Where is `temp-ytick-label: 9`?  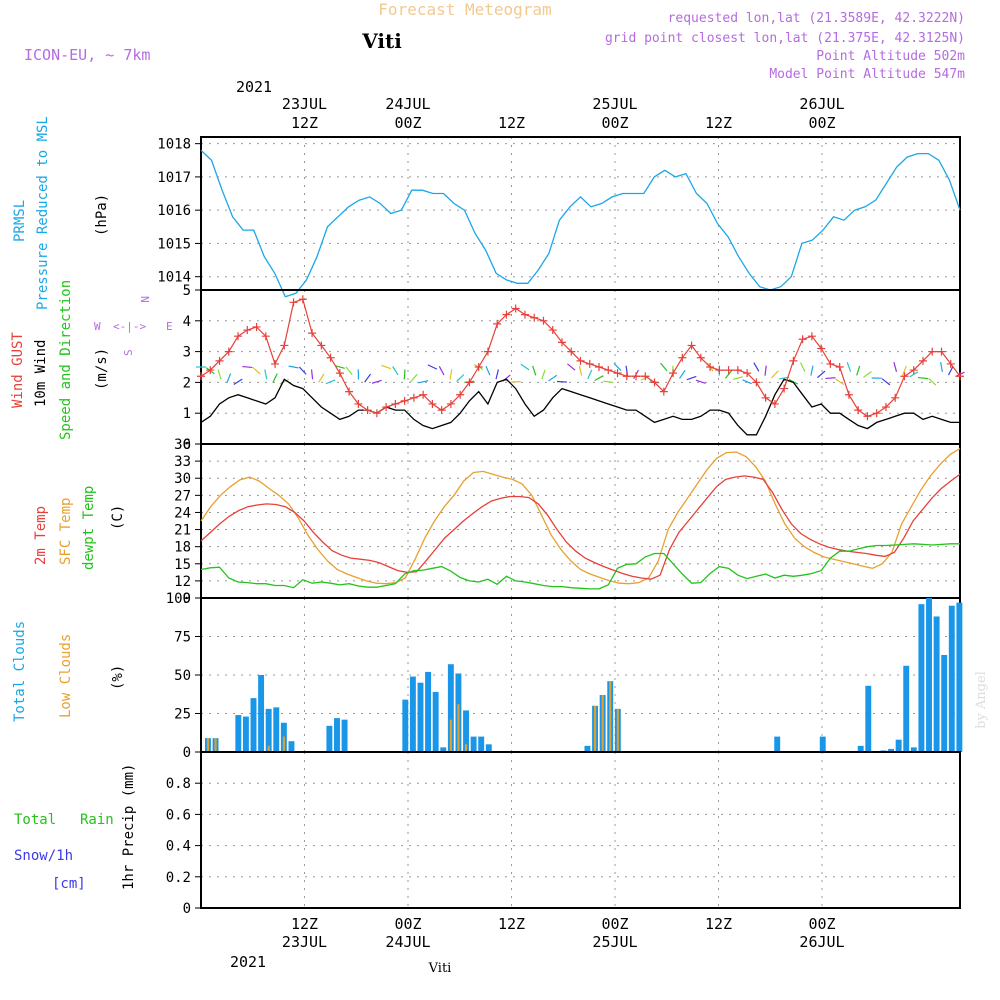
temp-ytick-label: 9 is located at coordinates (187, 599).